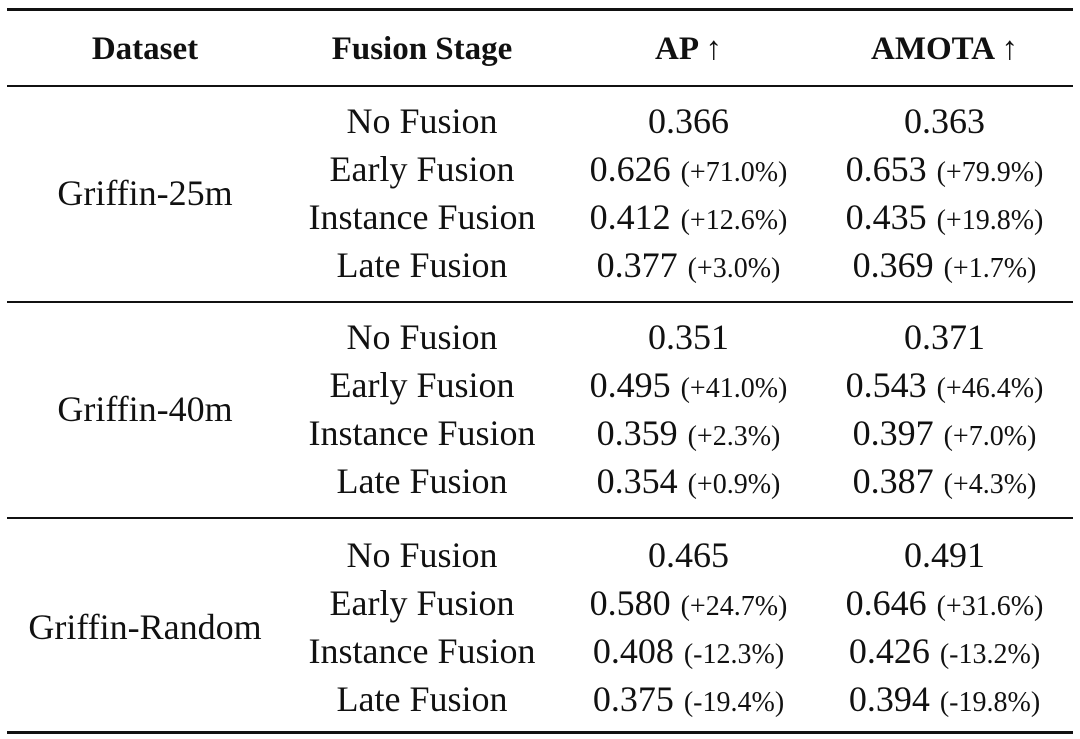  I want to click on top-rule, so click(540, 9).